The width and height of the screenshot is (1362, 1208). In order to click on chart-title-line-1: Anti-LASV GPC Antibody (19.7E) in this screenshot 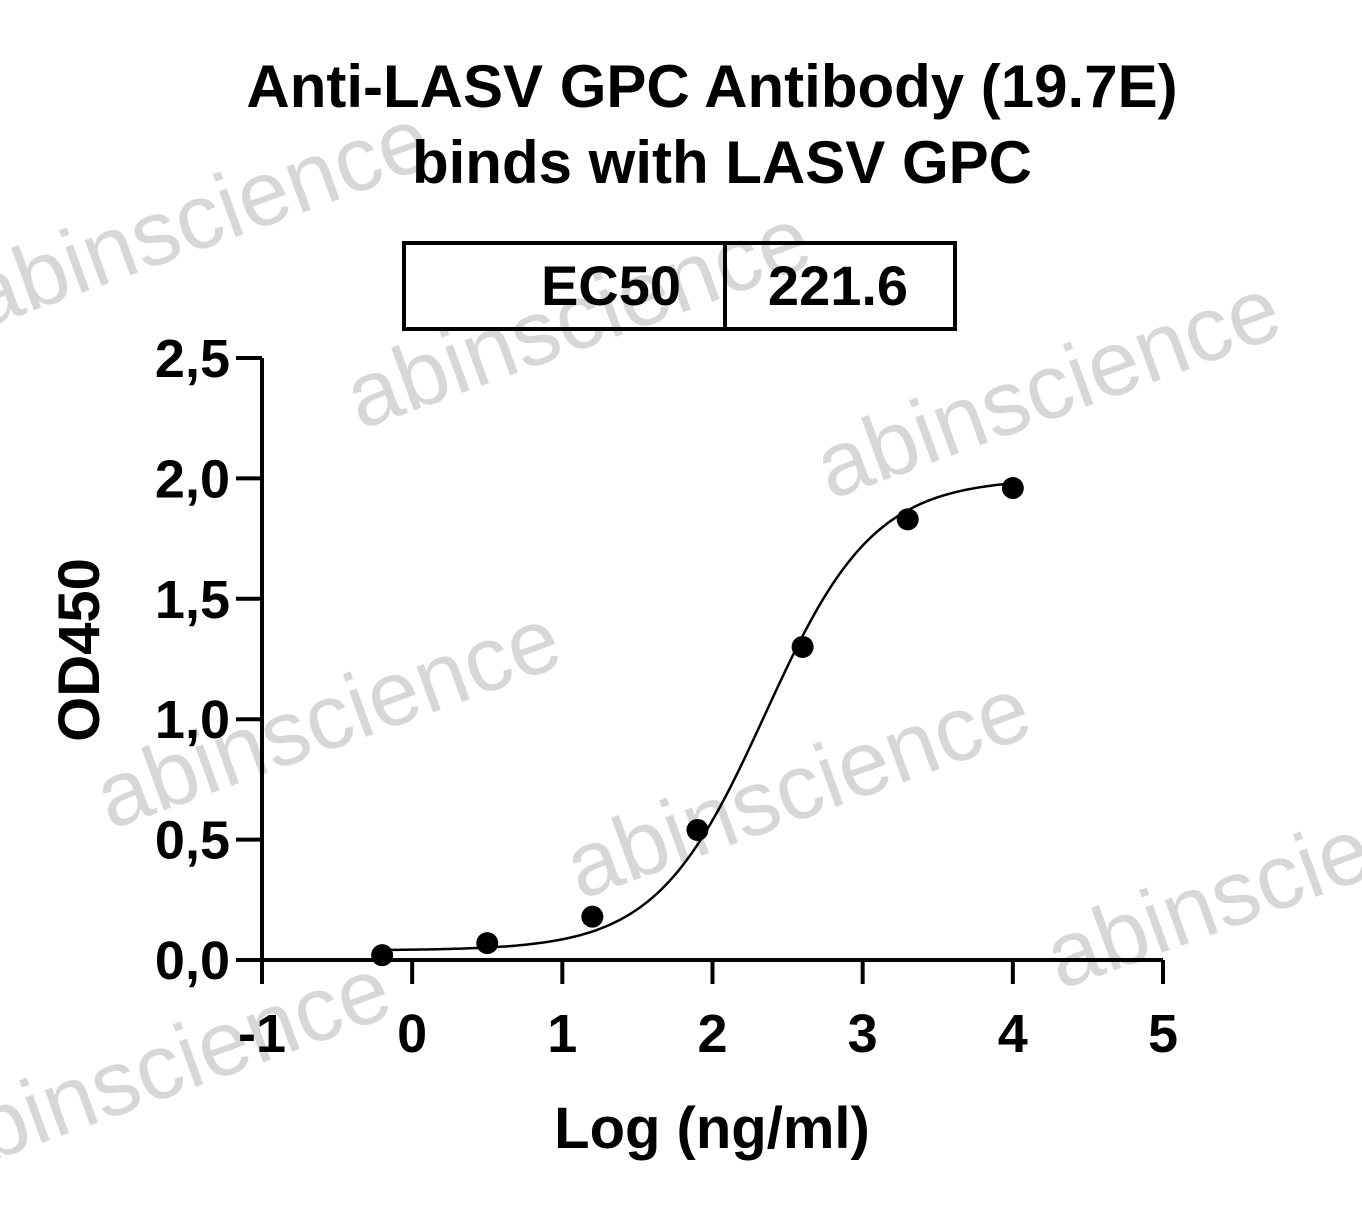, I will do `click(711, 86)`.